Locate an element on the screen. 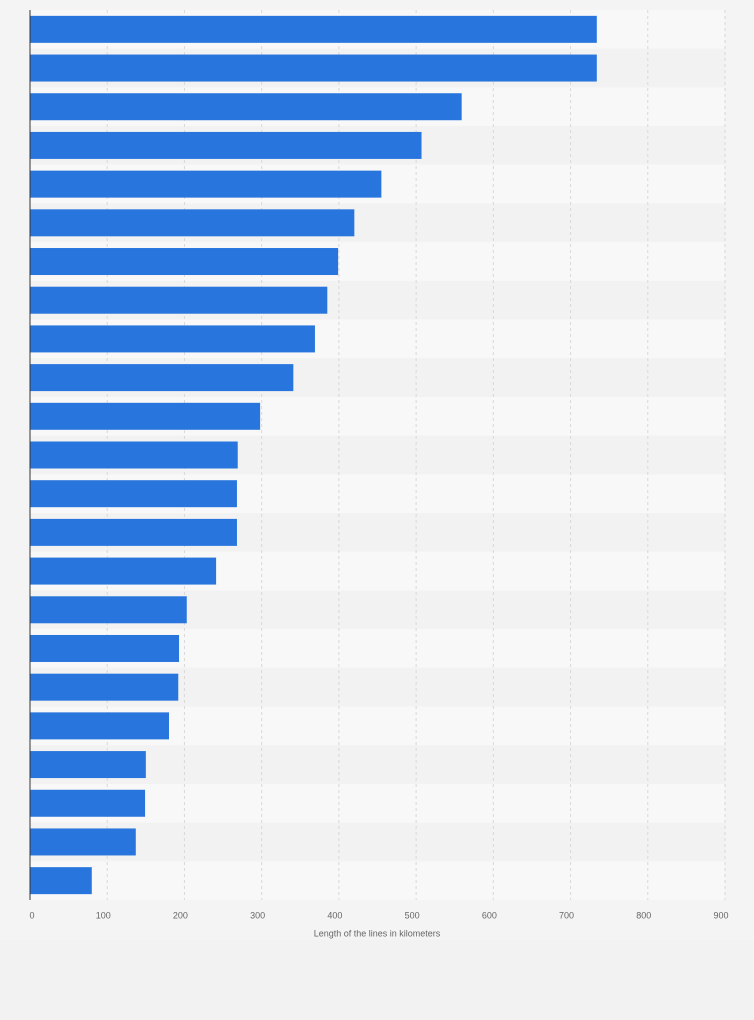 The image size is (754, 1020). footer-background is located at coordinates (377, 980).